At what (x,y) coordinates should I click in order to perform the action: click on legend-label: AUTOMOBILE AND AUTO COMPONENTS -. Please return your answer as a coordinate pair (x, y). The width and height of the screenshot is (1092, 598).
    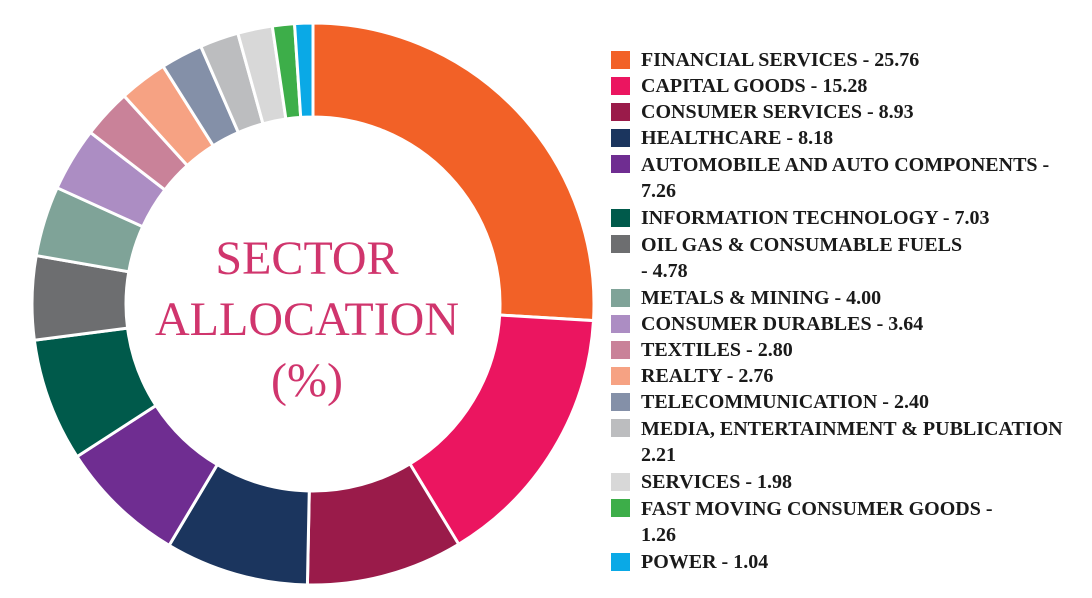
    Looking at the image, I should click on (845, 165).